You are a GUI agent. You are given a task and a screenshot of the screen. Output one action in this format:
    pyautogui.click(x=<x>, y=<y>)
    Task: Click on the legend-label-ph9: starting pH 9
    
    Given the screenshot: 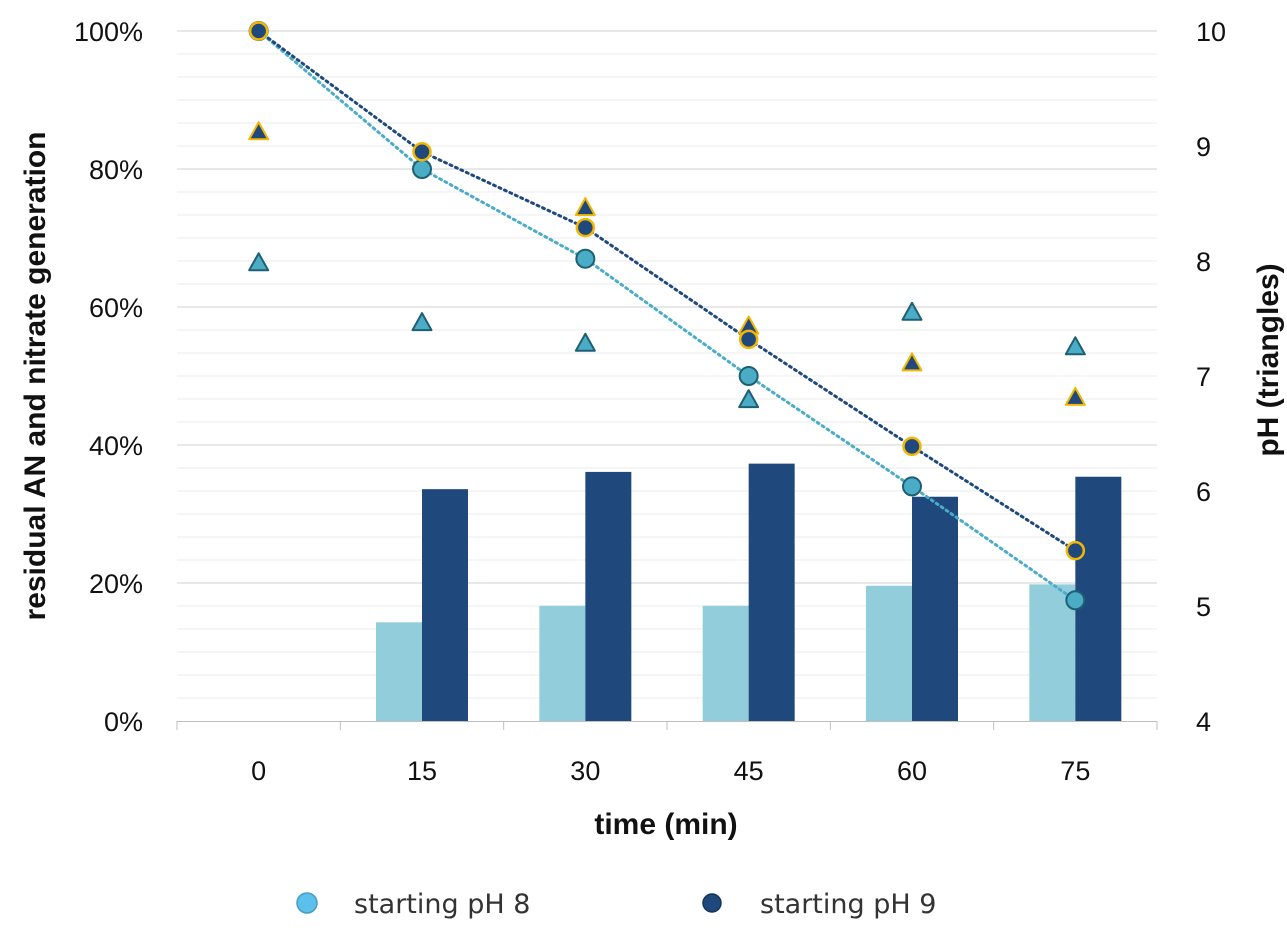 What is the action you would take?
    pyautogui.click(x=848, y=904)
    